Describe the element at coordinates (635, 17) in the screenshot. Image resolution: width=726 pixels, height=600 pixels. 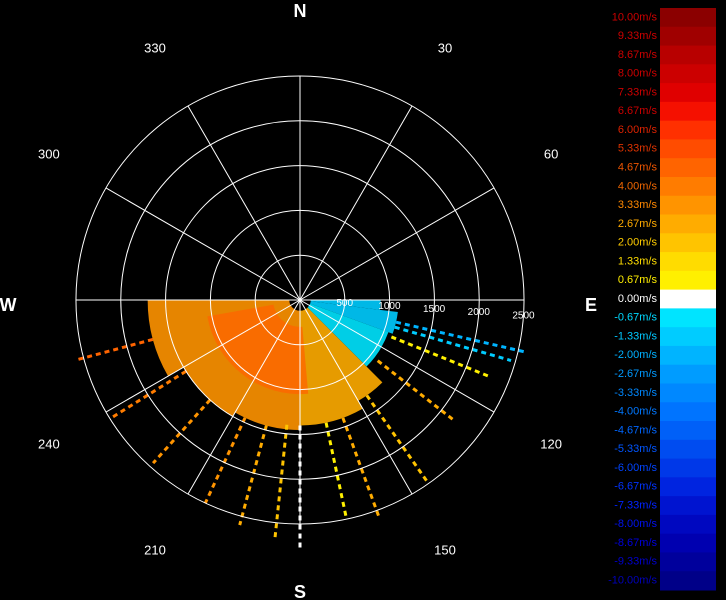
I see `colorbar-label-0: 10.00m/s` at that location.